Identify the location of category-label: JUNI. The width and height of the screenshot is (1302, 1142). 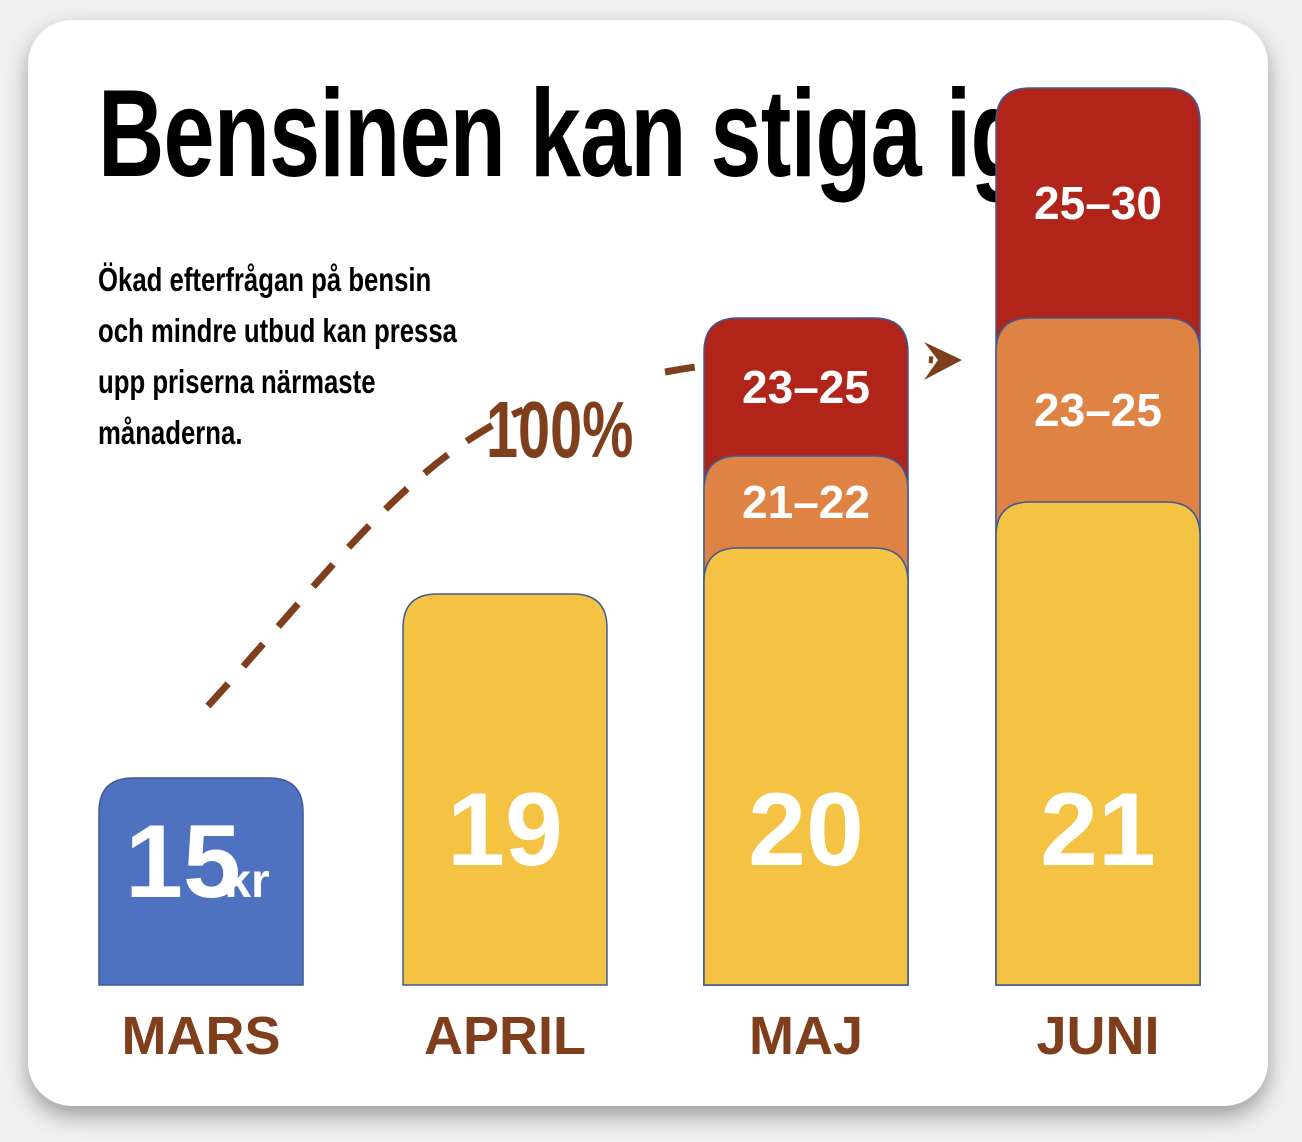
(1097, 1036).